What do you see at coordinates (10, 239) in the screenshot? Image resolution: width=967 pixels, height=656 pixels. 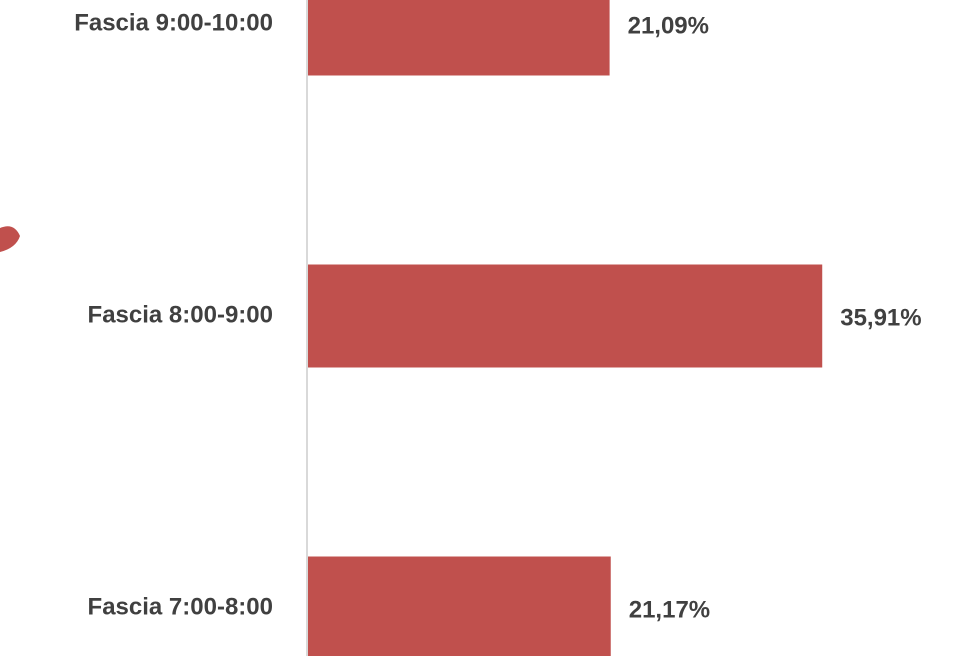 I see `decoration` at bounding box center [10, 239].